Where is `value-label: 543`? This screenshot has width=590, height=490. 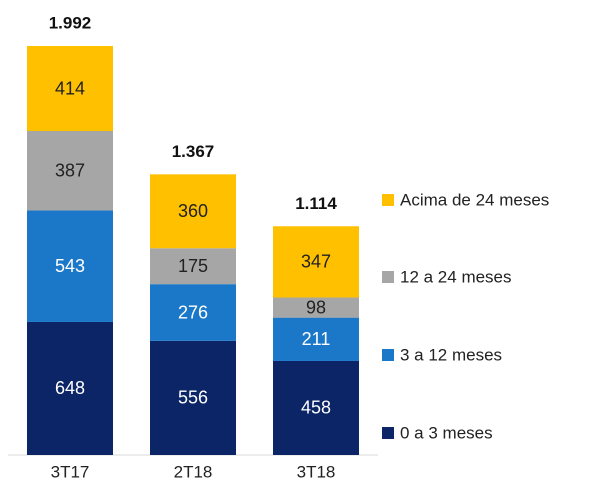 value-label: 543 is located at coordinates (70, 266).